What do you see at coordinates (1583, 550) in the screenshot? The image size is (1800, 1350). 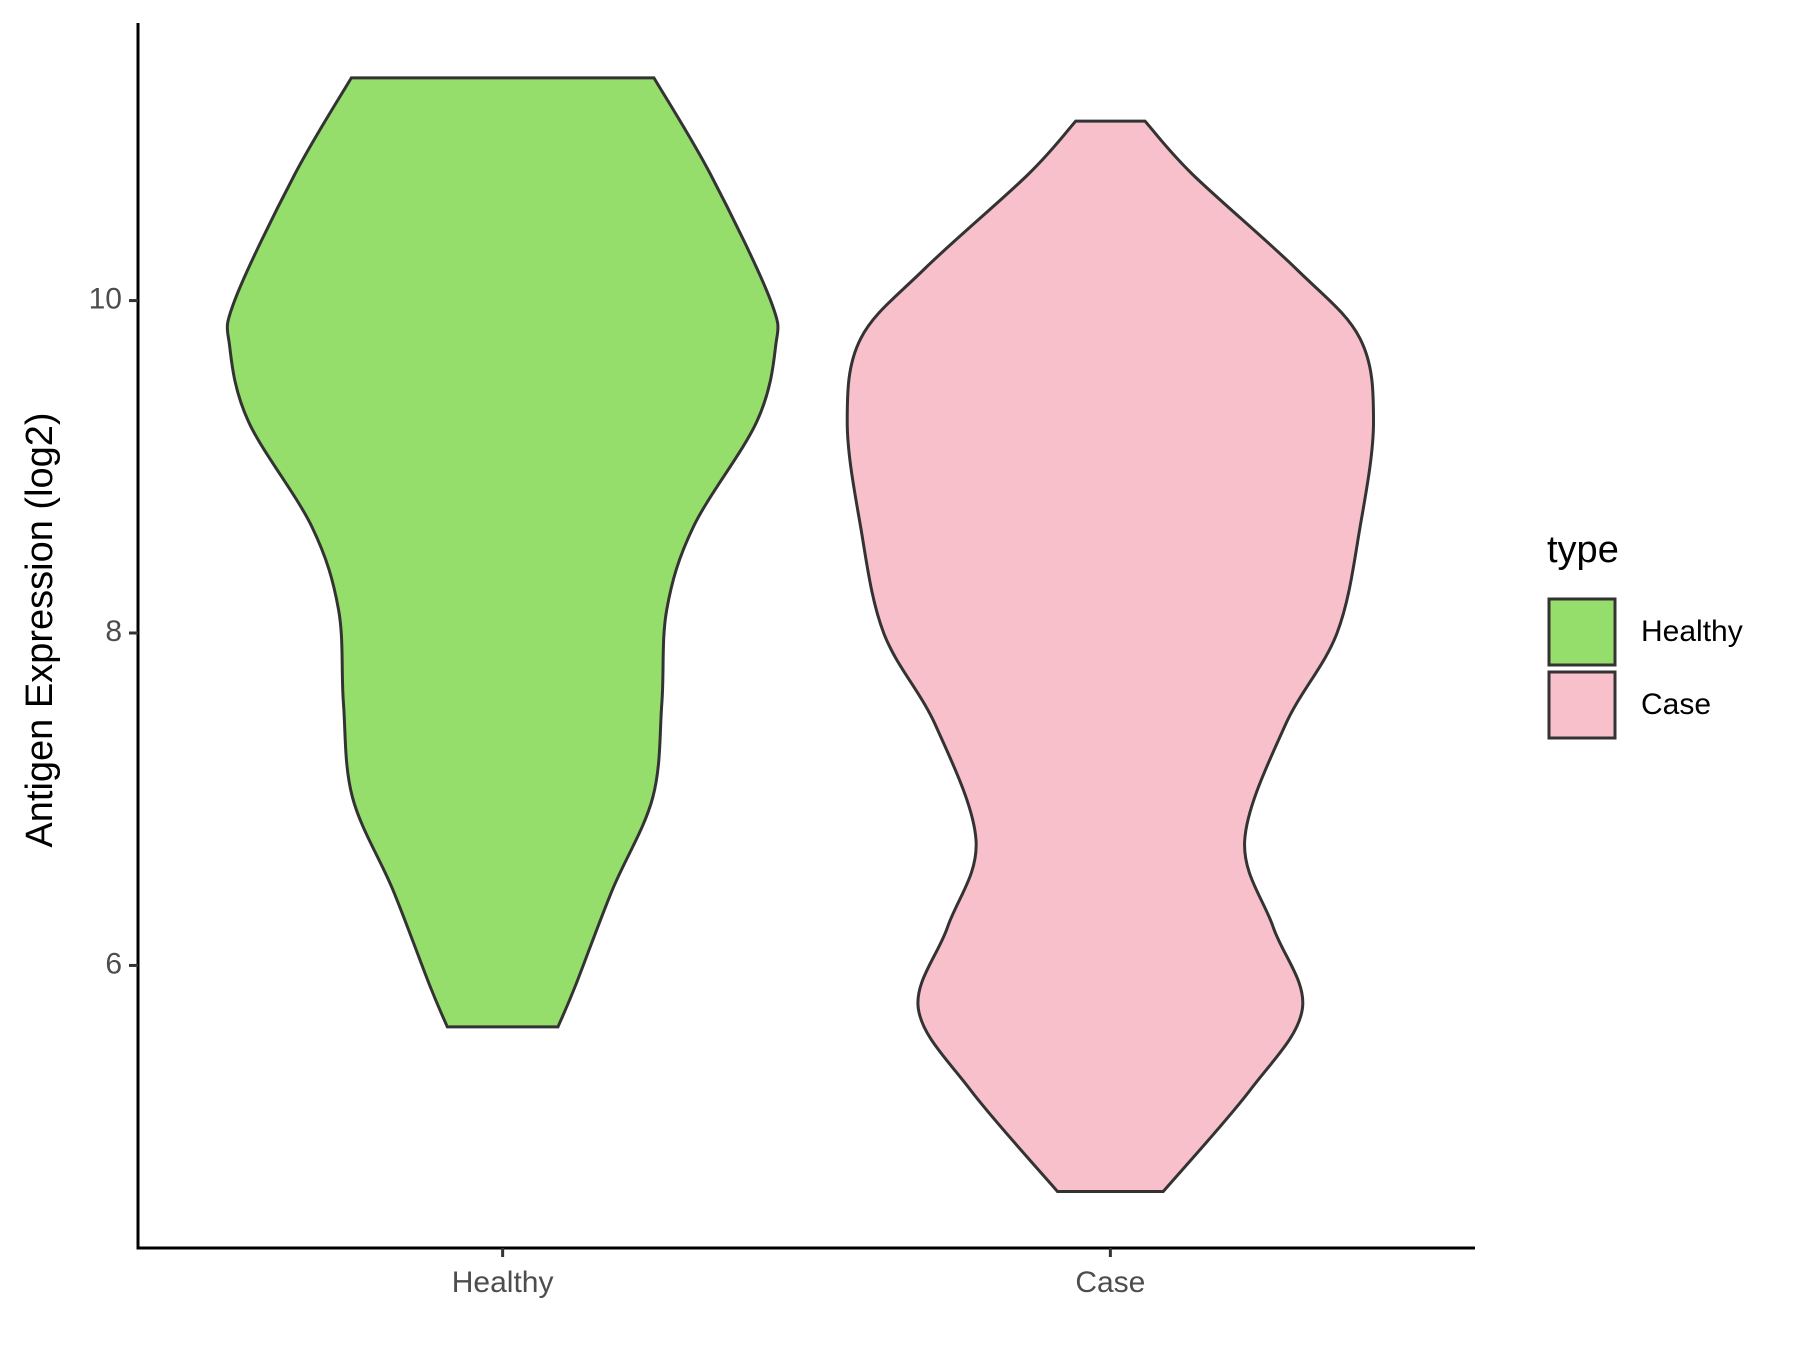 I see `legend-title: type` at bounding box center [1583, 550].